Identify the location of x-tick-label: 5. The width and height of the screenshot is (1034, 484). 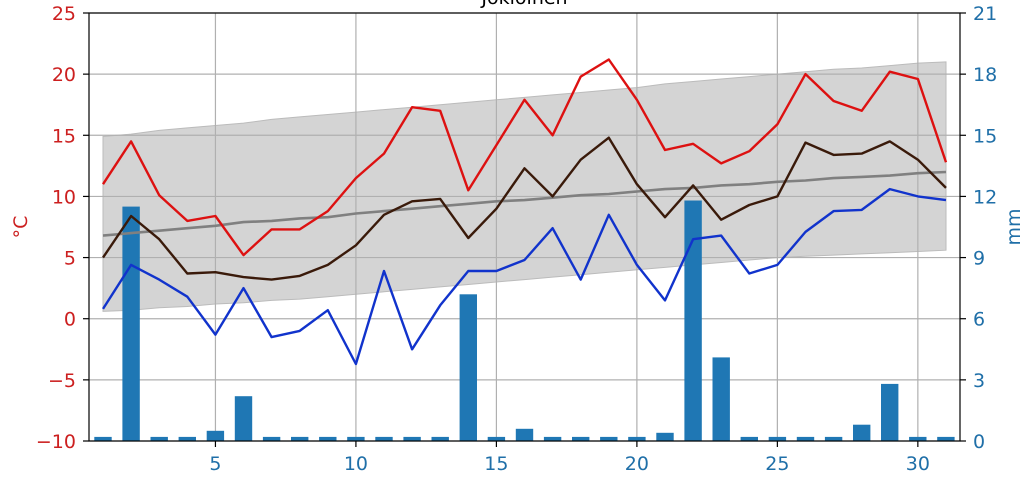
(215, 464).